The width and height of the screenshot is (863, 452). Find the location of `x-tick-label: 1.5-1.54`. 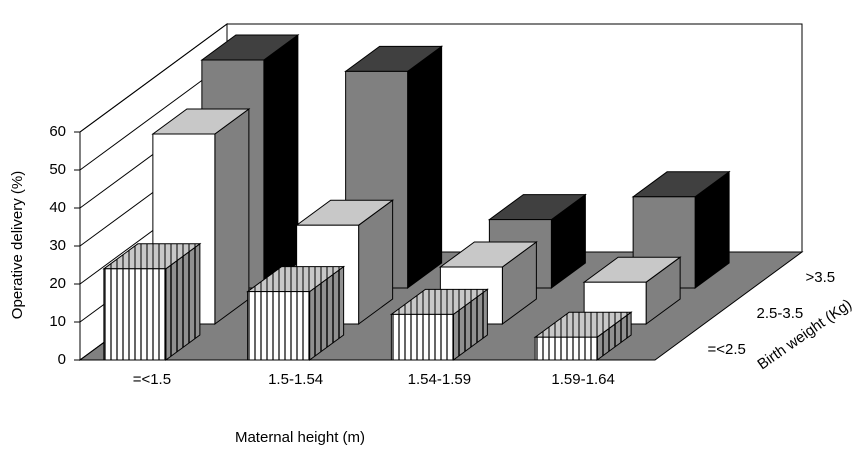

x-tick-label: 1.5-1.54 is located at coordinates (295, 379).